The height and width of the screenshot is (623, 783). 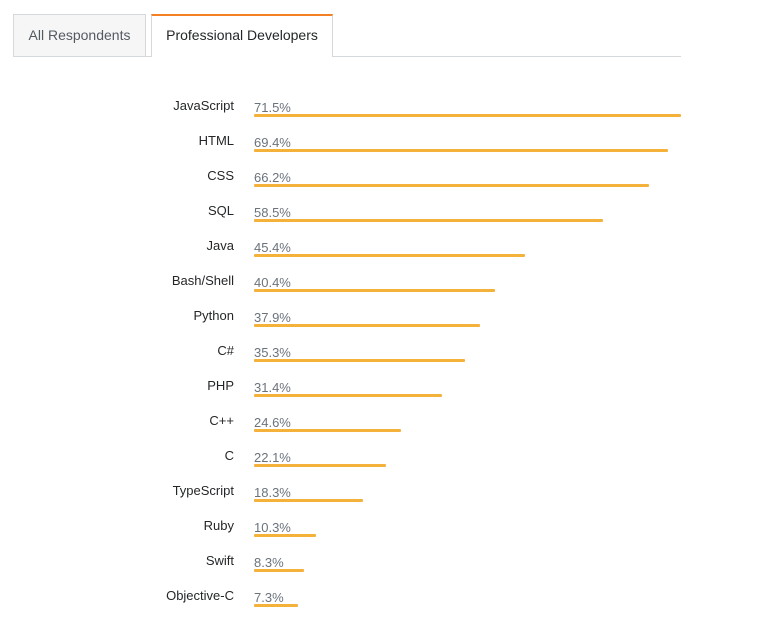 I want to click on bar-row: C++ 24.6%, so click(x=391, y=429).